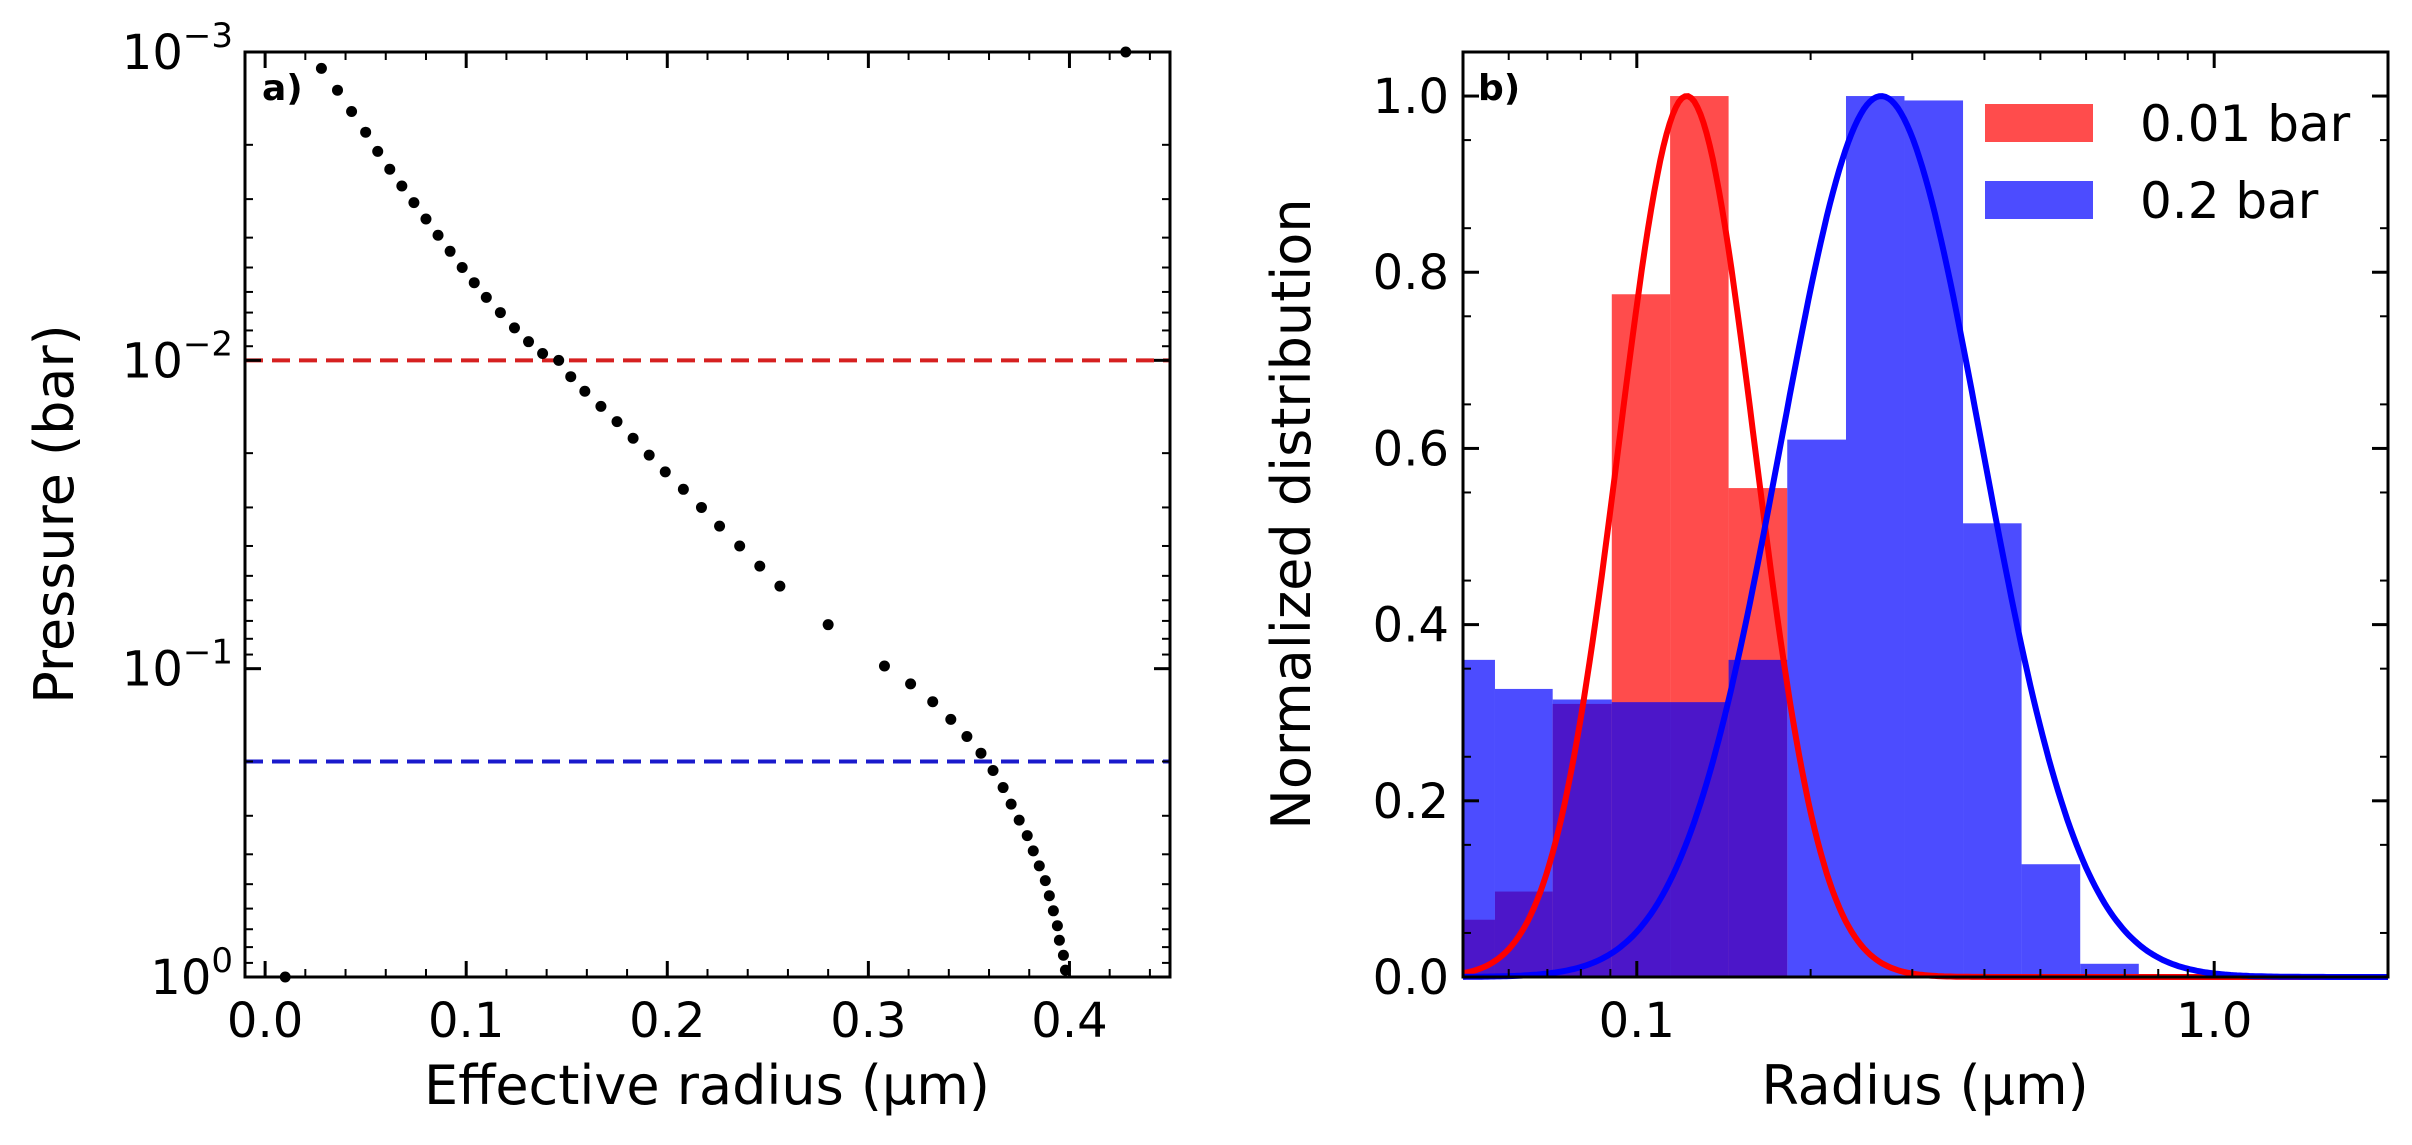 This screenshot has height=1145, width=2412. Describe the element at coordinates (1499, 88) in the screenshot. I see `panel-b-label: b)` at that location.